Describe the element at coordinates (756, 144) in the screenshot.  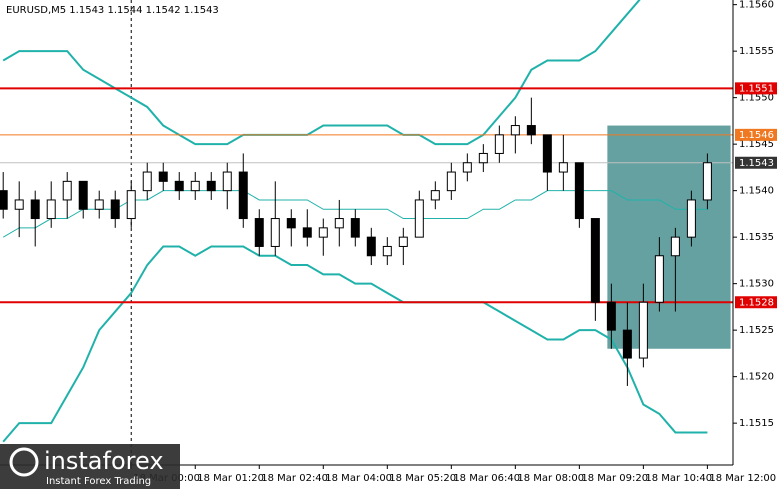
I see `y-tick-label: 1.1545` at that location.